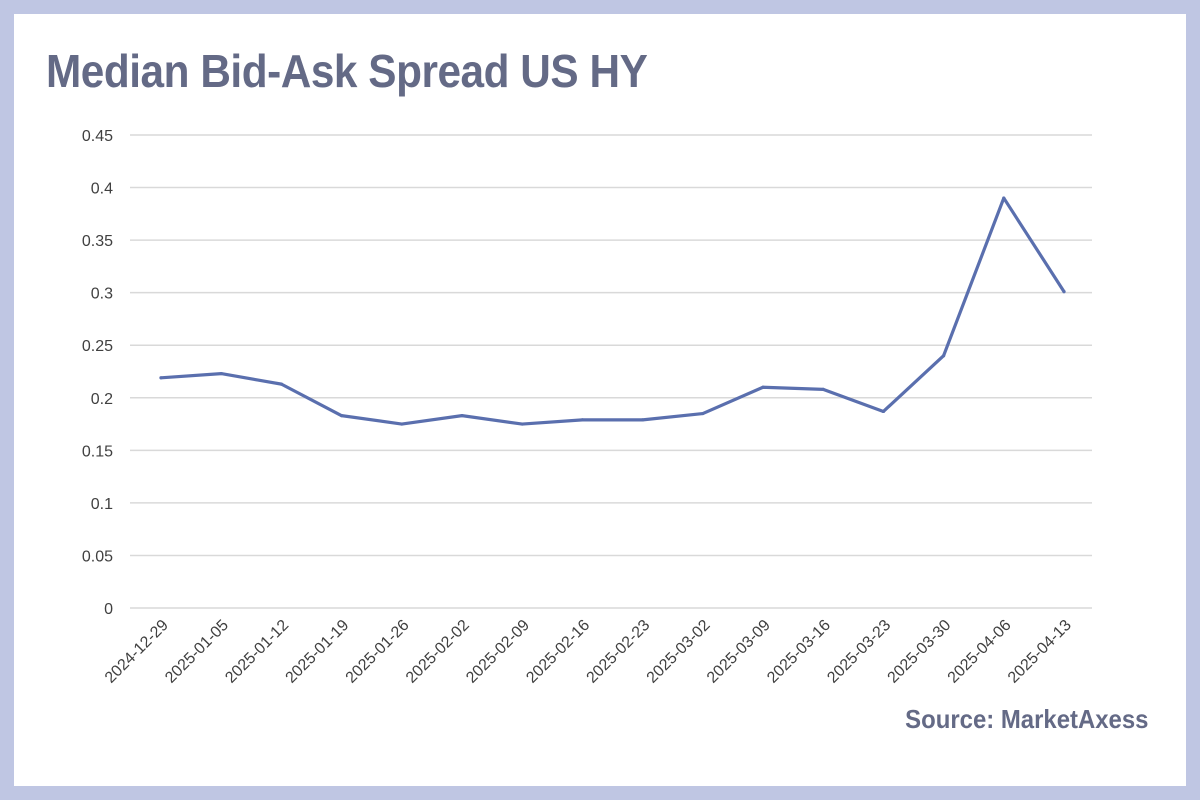  Describe the element at coordinates (1040, 652) in the screenshot. I see `x-tick-label: 2025-04-13` at that location.